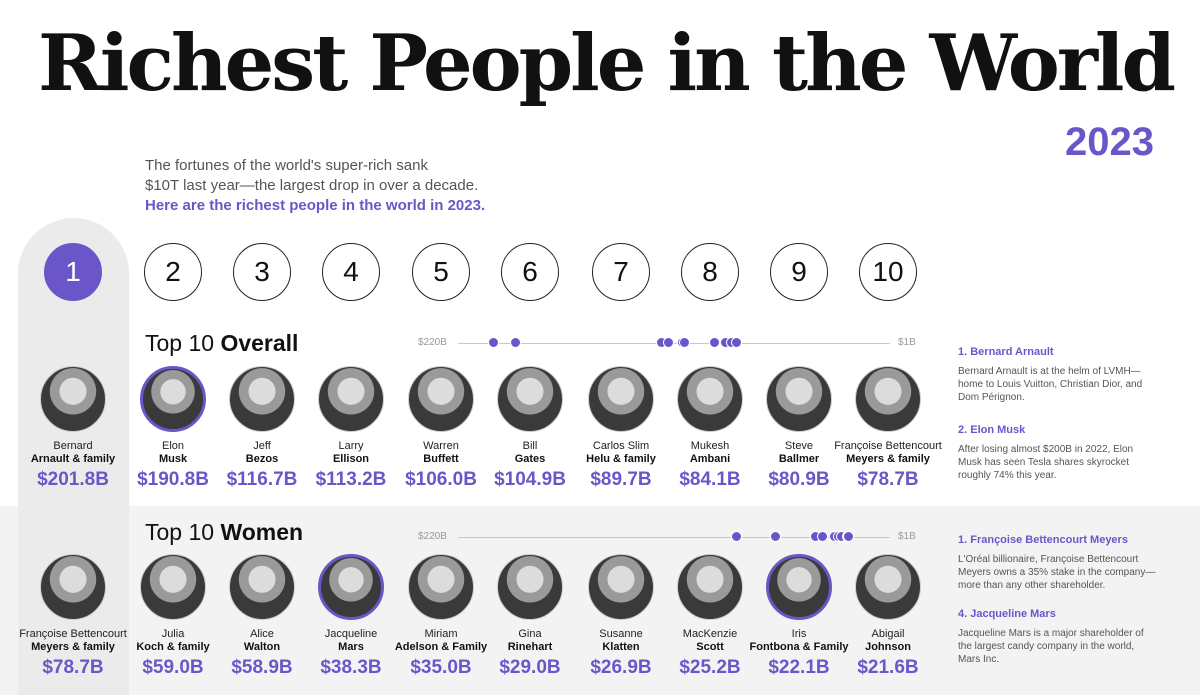  Describe the element at coordinates (710, 272) in the screenshot. I see `rank-circle-8: 8` at that location.